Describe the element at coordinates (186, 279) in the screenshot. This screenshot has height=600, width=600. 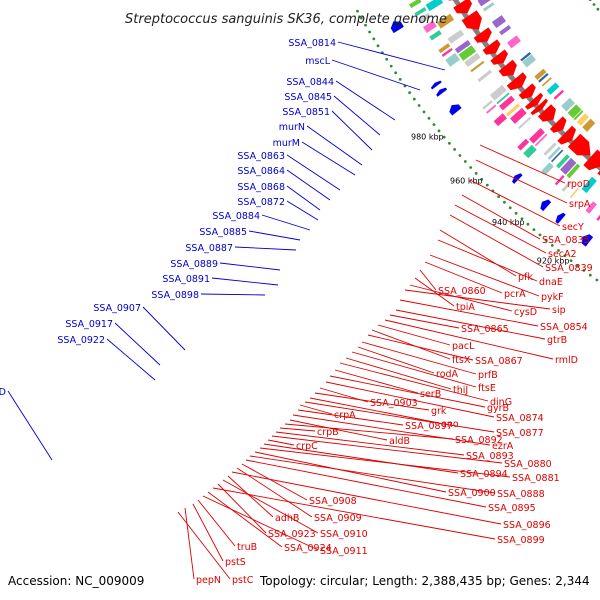
I see `gene-label: SSA_0891` at that location.